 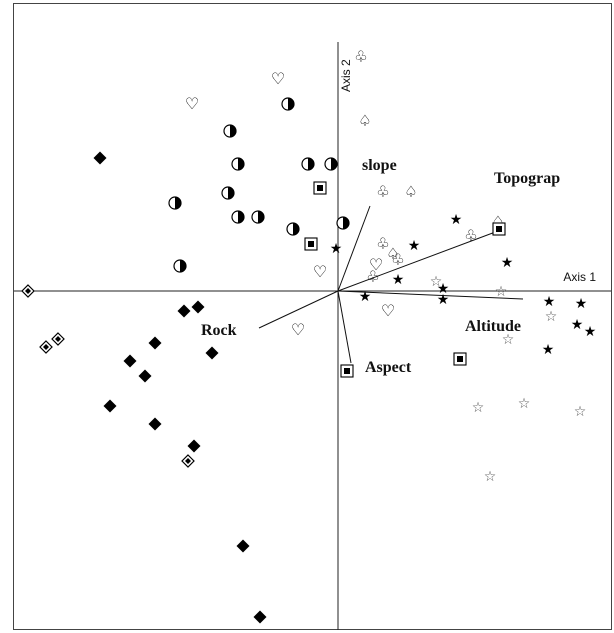 I want to click on vector-label: Topograp, so click(x=527, y=178).